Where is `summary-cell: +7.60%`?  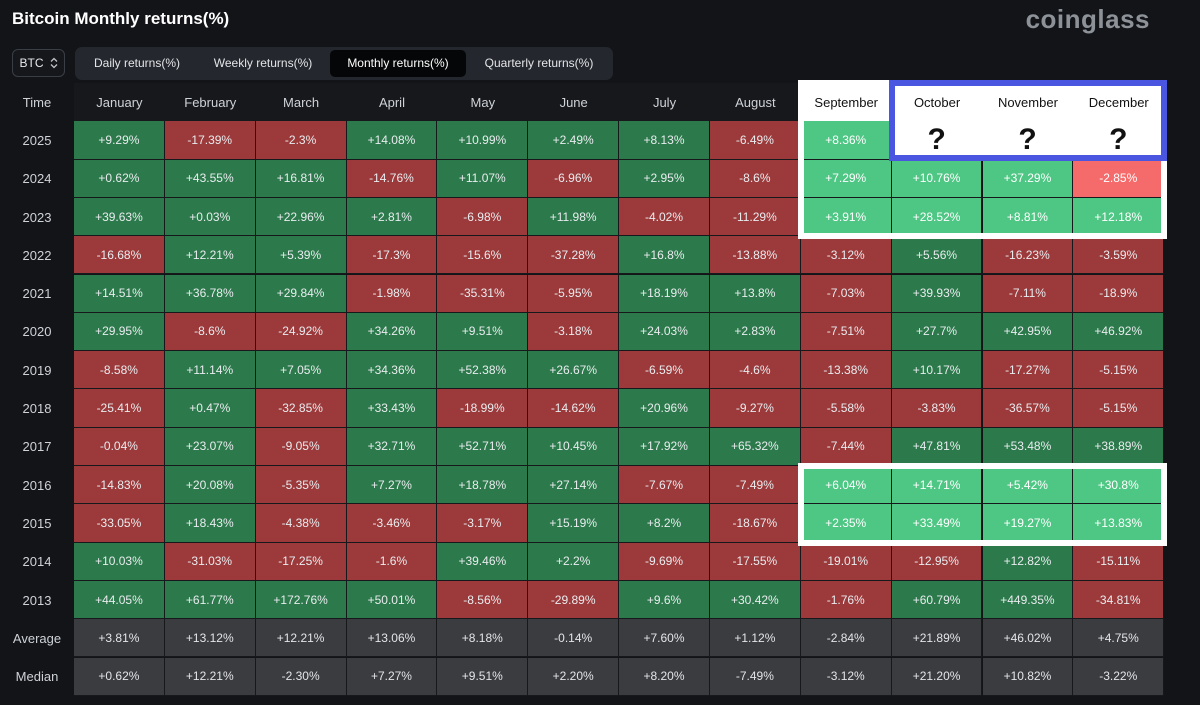 summary-cell: +7.60% is located at coordinates (664, 638).